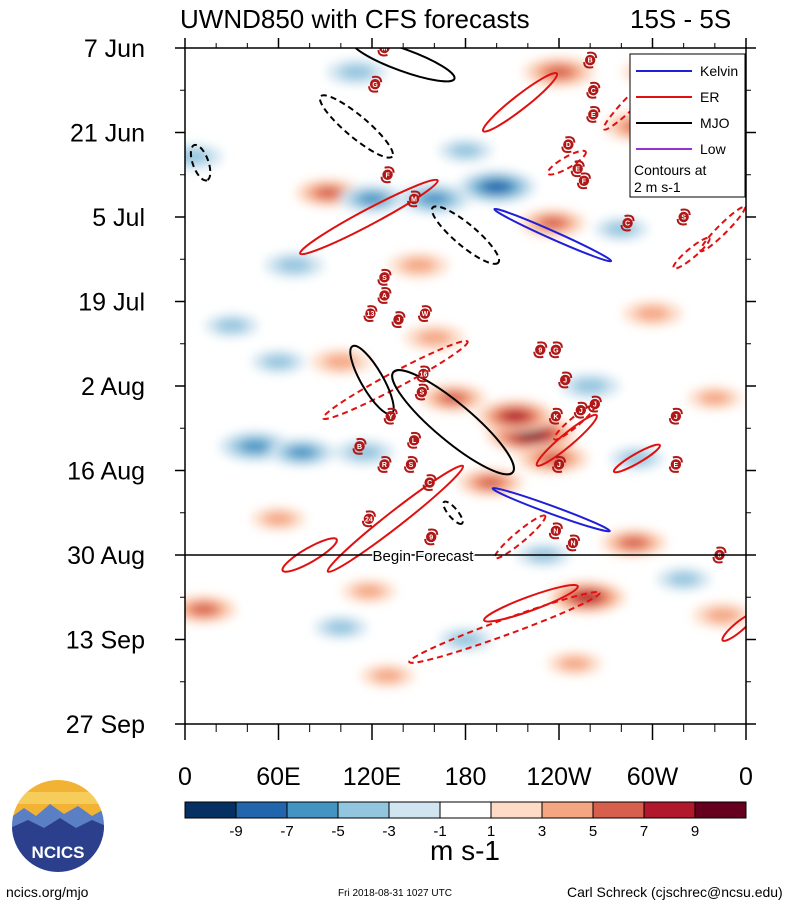 This screenshot has height=907, width=809. I want to click on footer-timestamp: Fri 2018-08-31 1027 UTC, so click(395, 893).